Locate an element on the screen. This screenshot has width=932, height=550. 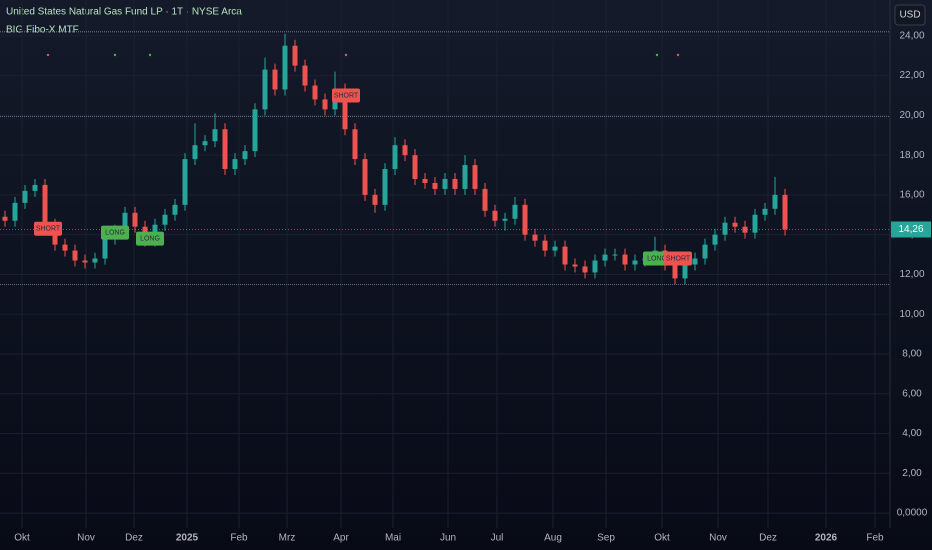
y-tick-label: 4,00 is located at coordinates (912, 433).